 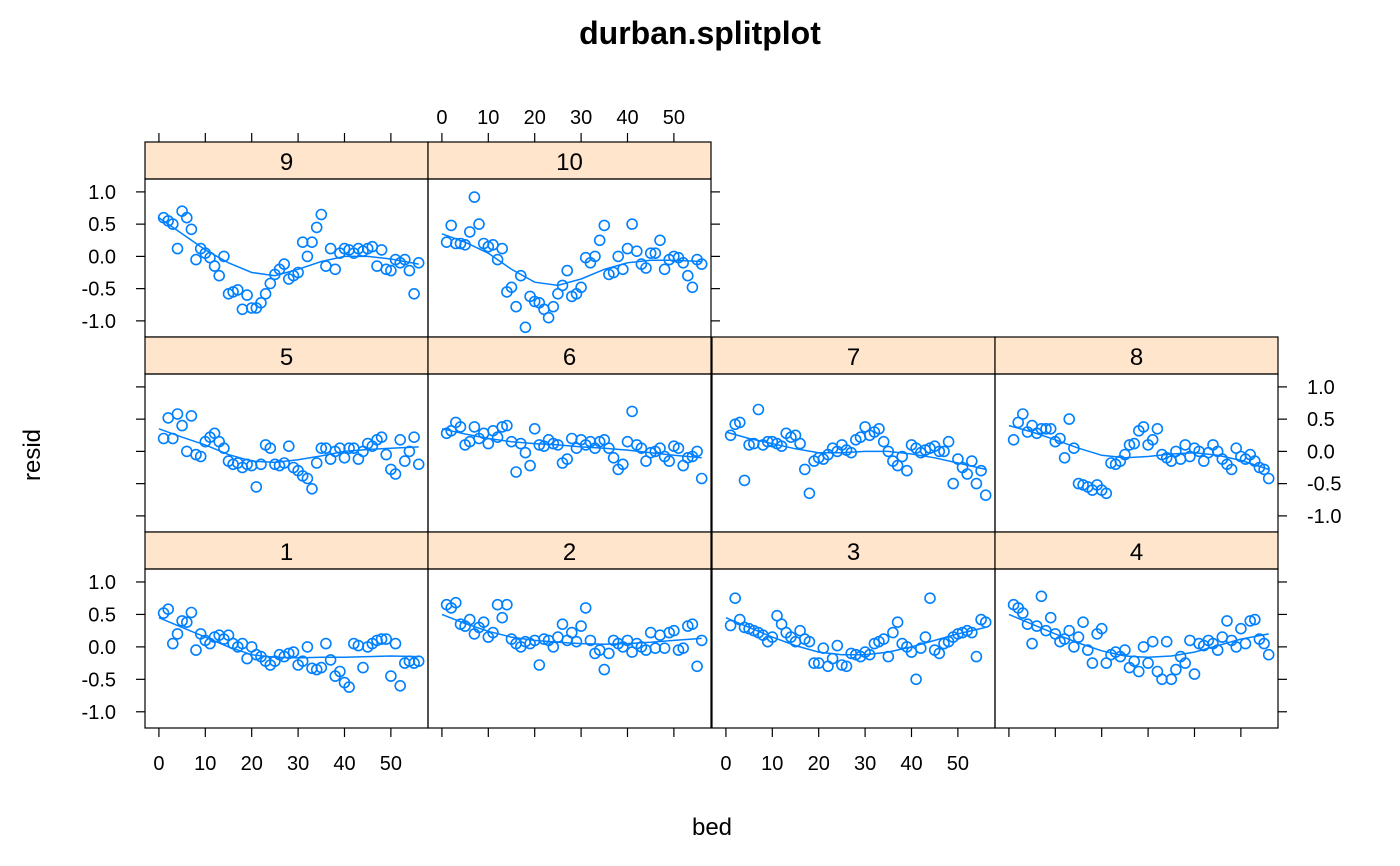 I want to click on strip-label-10: 10, so click(x=569, y=162).